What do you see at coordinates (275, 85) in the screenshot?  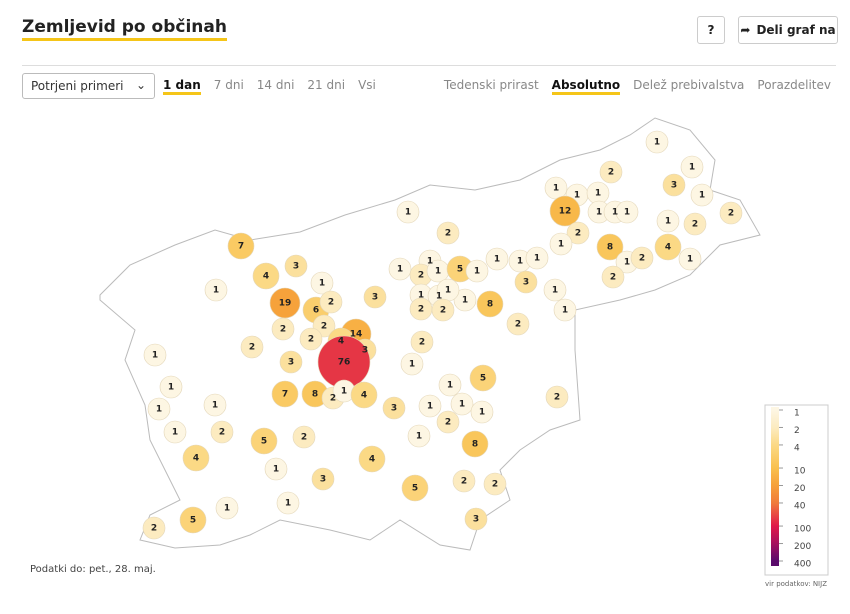 I see `period-tab: 14 dni` at bounding box center [275, 85].